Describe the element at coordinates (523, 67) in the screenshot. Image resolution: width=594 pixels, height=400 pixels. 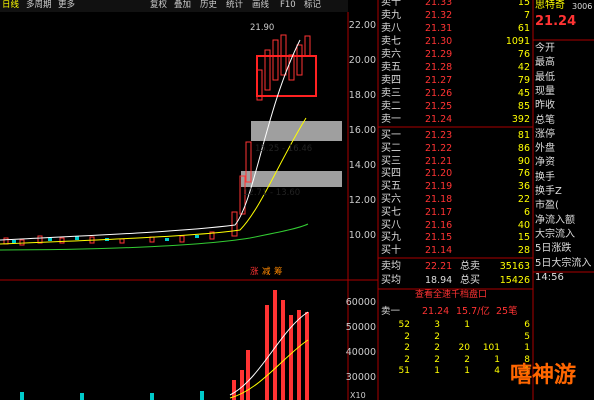
I see `ask-volume: 42` at that location.